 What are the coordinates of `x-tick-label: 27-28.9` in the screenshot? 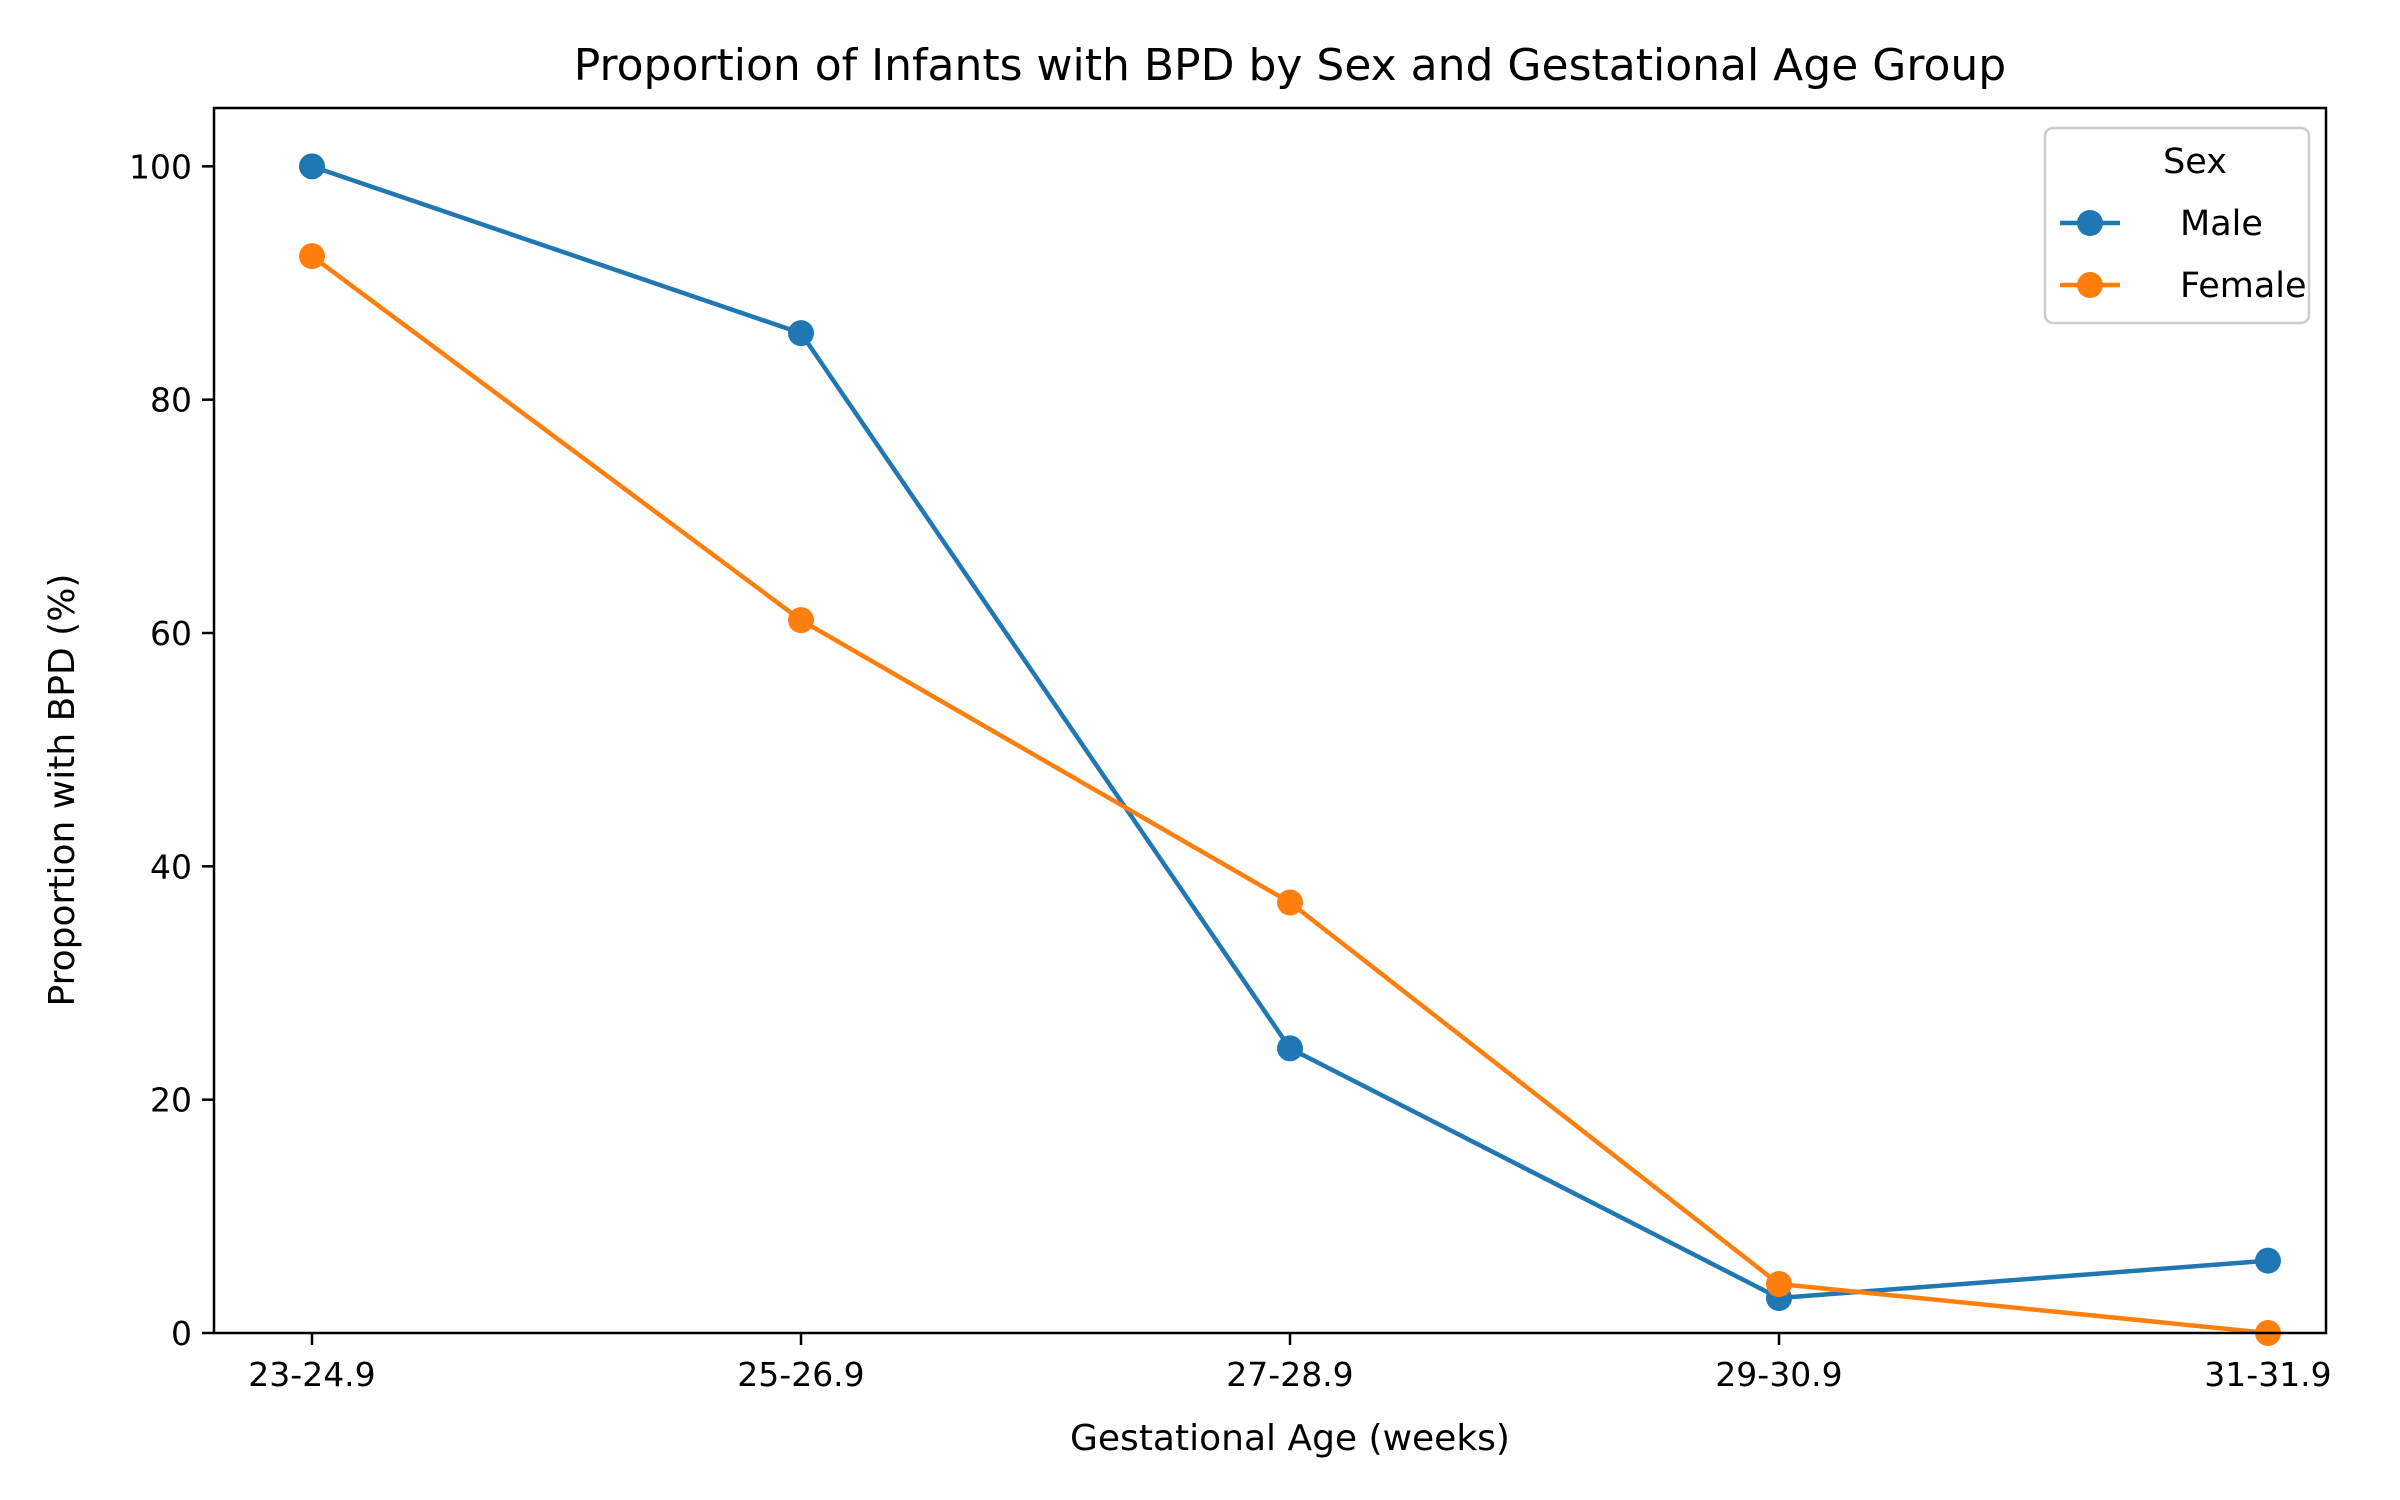 It's located at (1289, 1374).